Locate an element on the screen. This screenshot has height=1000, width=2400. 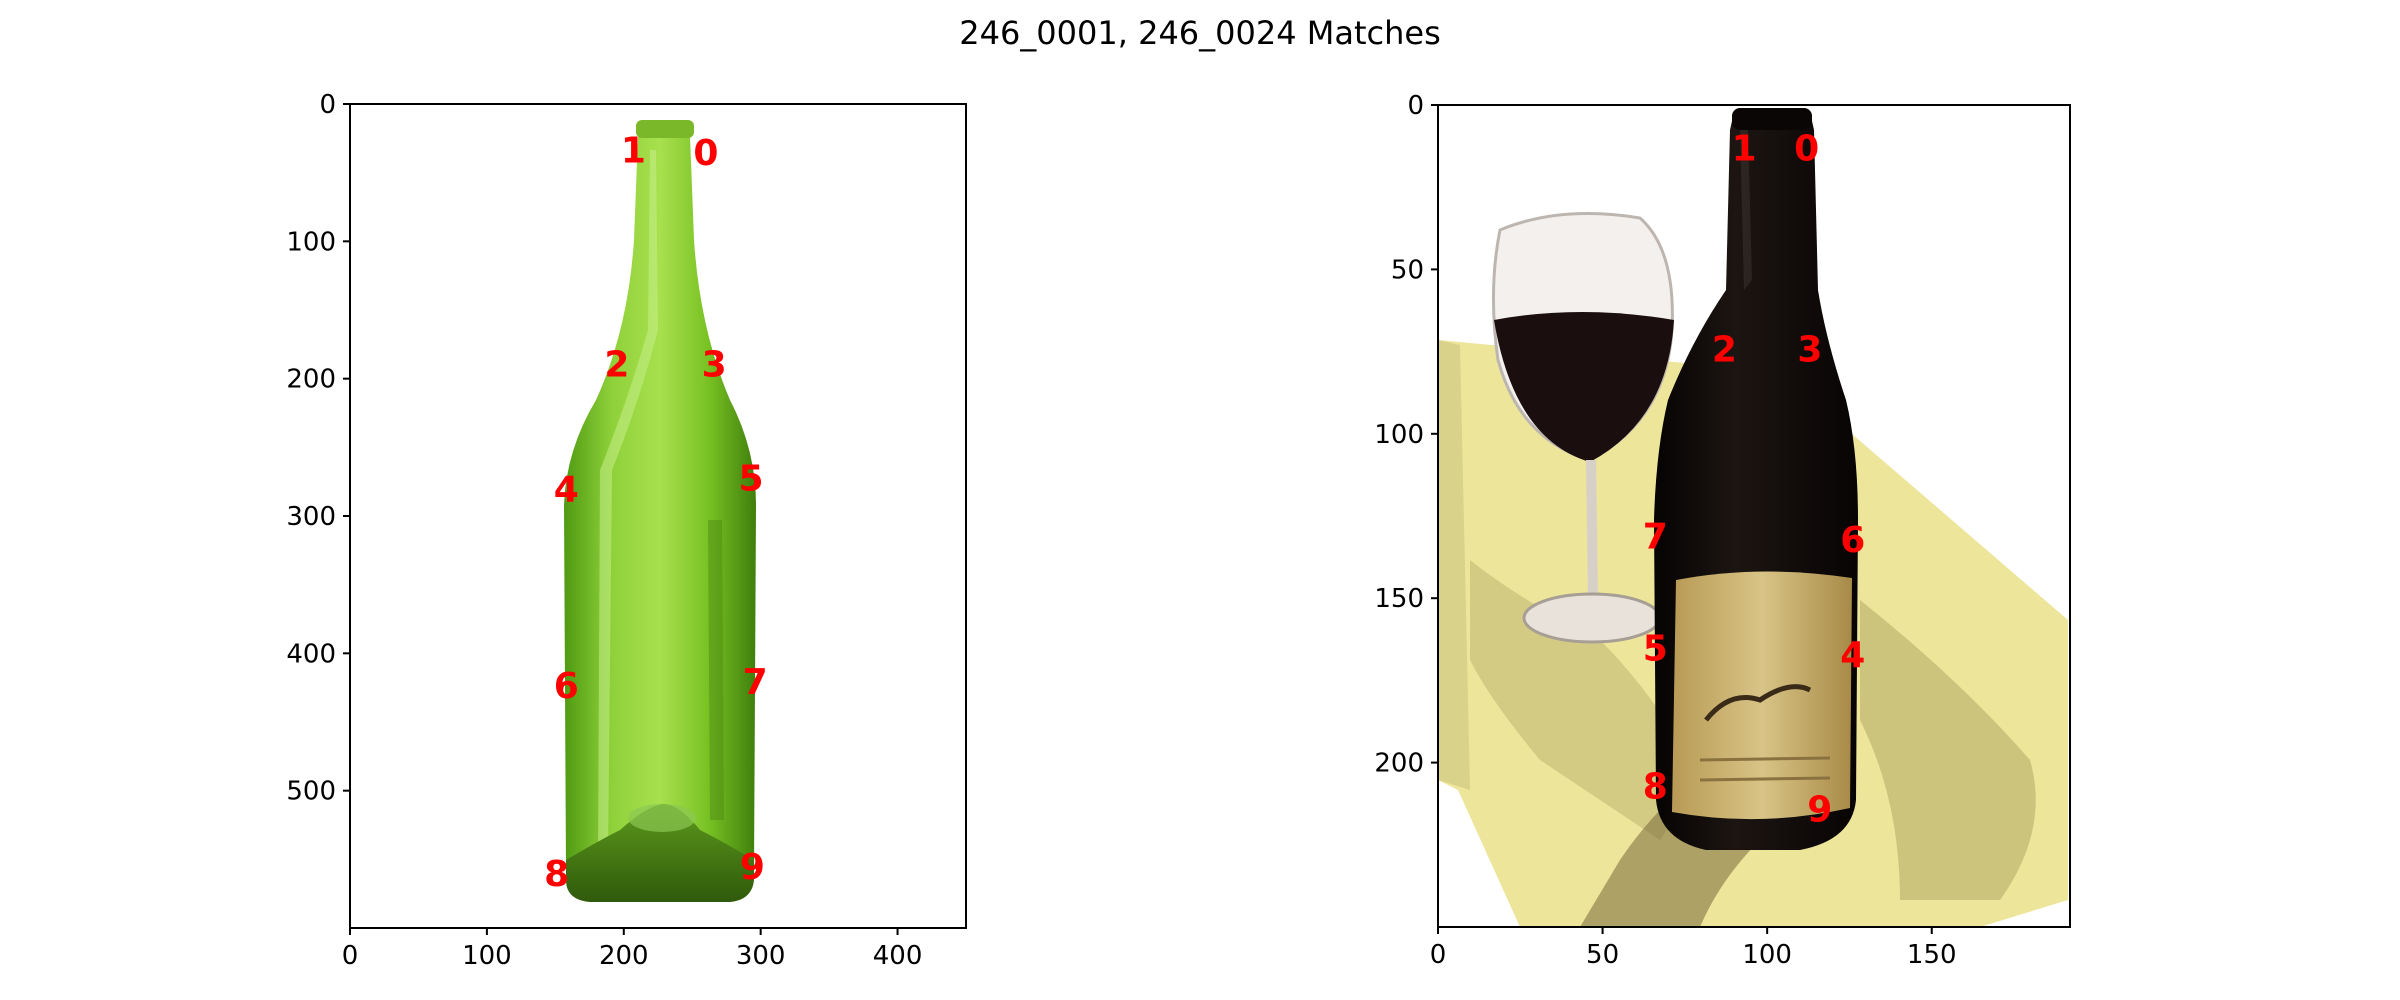
right-xtick-label: 150 is located at coordinates (1932, 955).